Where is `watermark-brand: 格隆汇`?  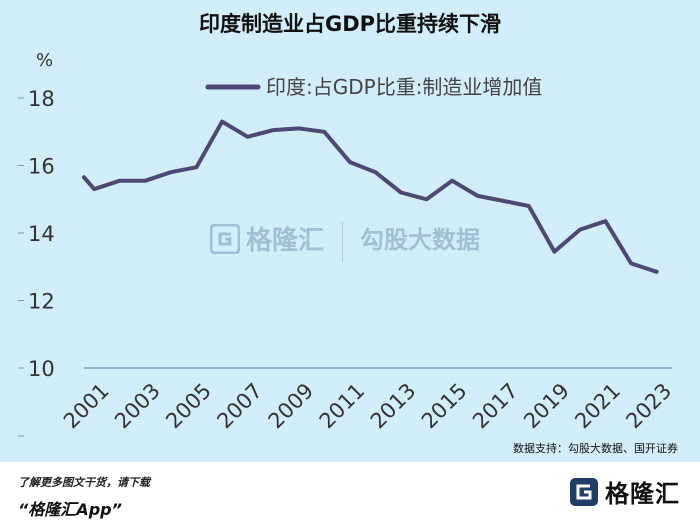 watermark-brand: 格隆汇 is located at coordinates (267, 238).